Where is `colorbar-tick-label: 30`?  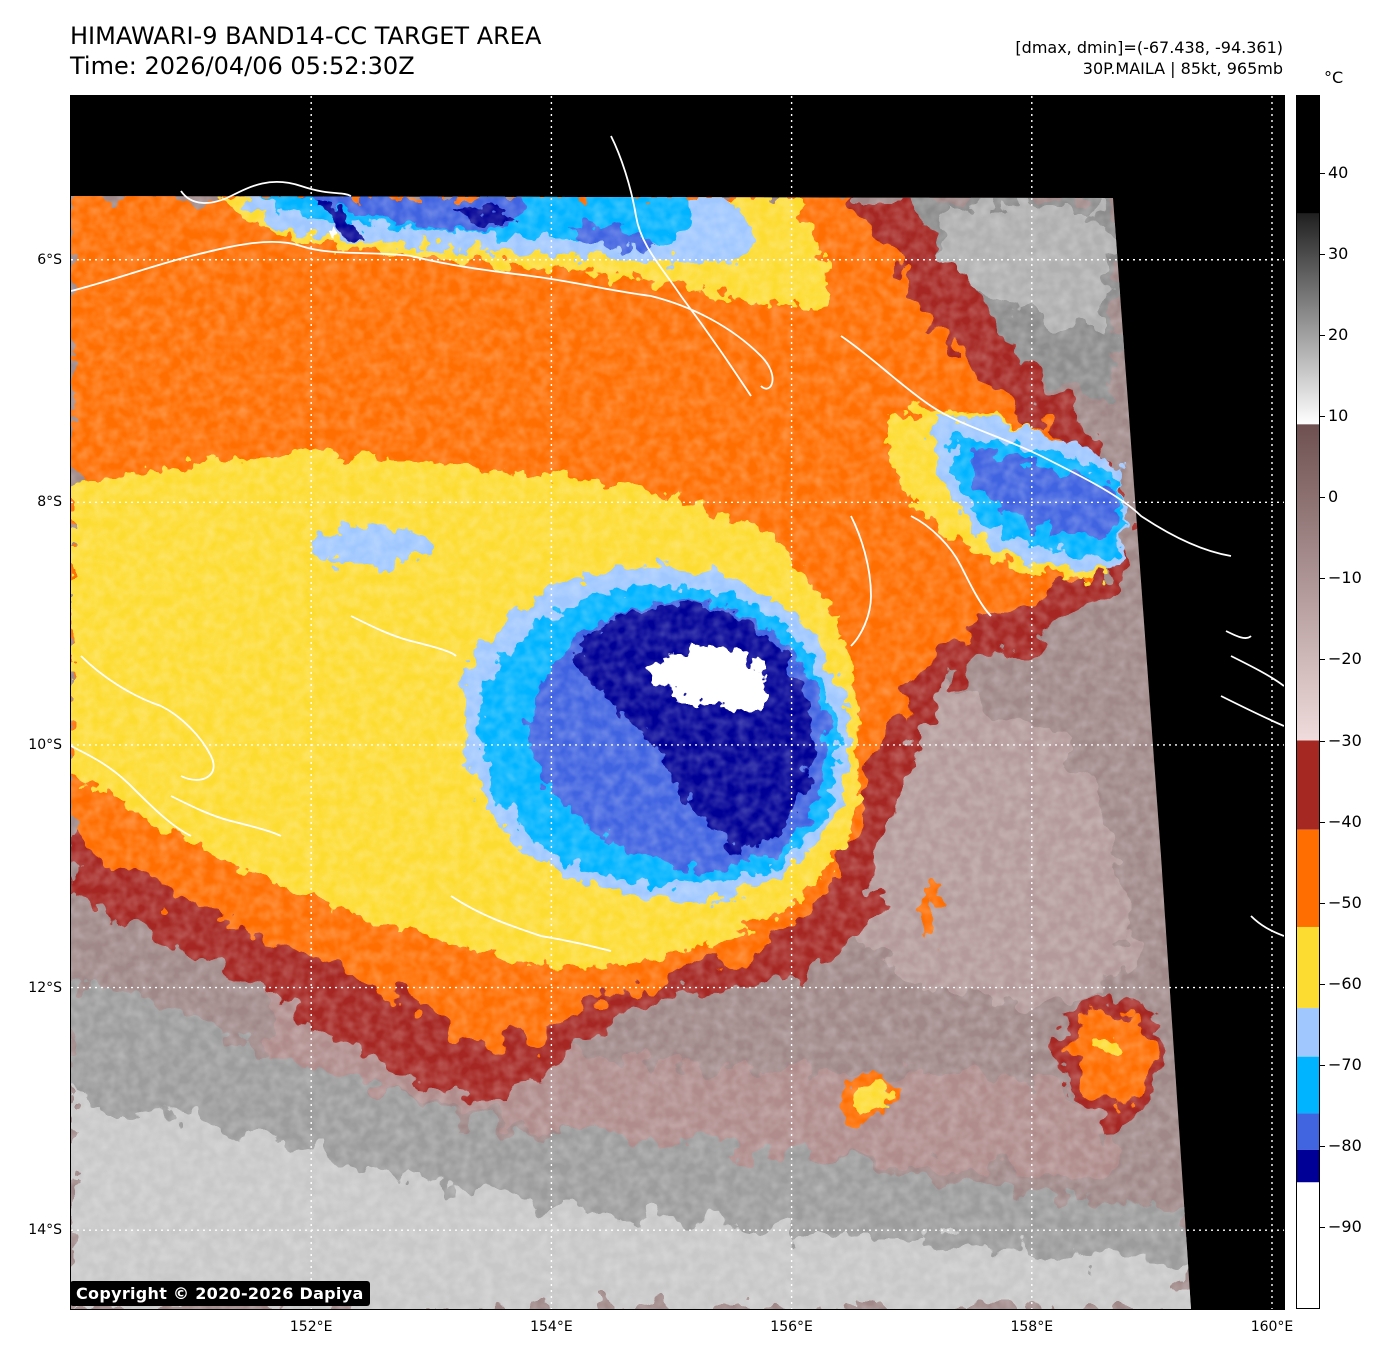 colorbar-tick-label: 30 is located at coordinates (1338, 254).